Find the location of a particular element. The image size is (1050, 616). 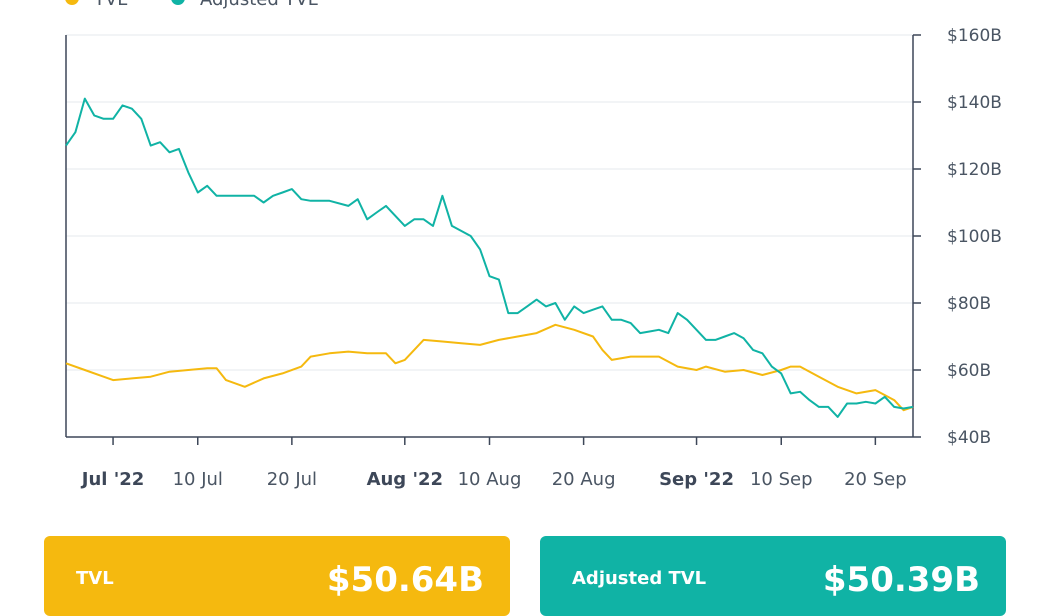

legend-label-1: Adjusted TVL is located at coordinates (259, 5).